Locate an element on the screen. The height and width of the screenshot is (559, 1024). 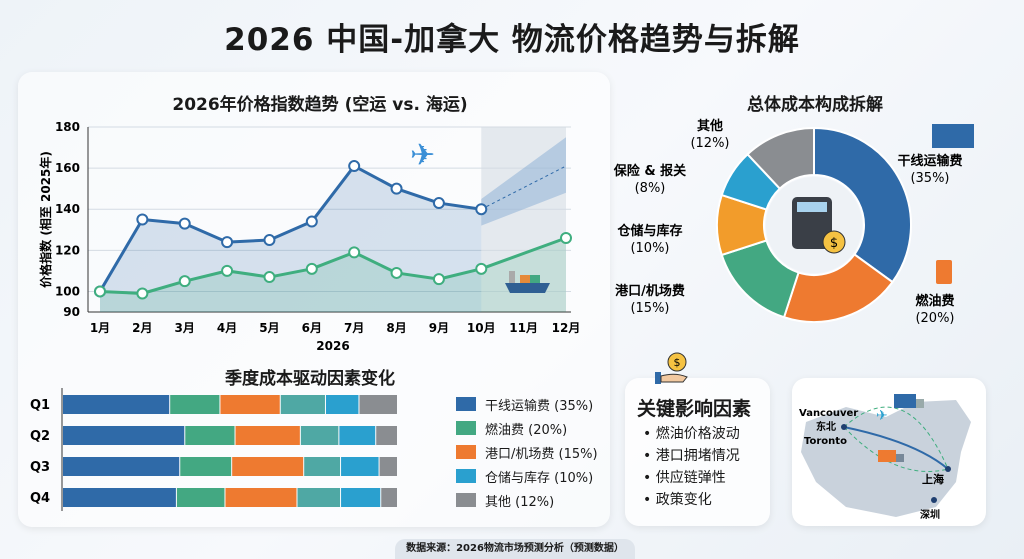
map-label: 上海 is located at coordinates (933, 479).